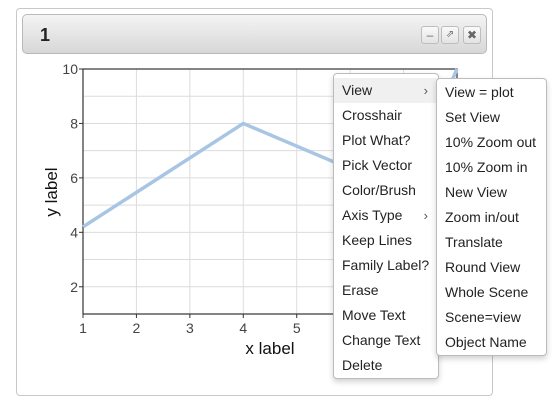 The width and height of the screenshot is (559, 413). I want to click on menu-item-change-text: Change Text, so click(386, 340).